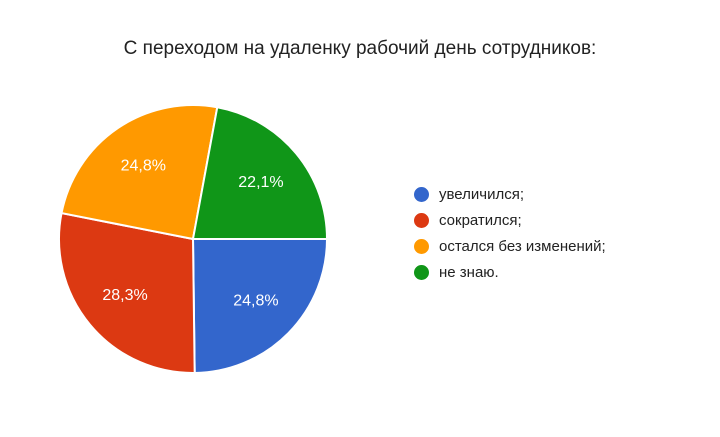 The width and height of the screenshot is (720, 437). I want to click on legend-label: не знаю., so click(469, 272).